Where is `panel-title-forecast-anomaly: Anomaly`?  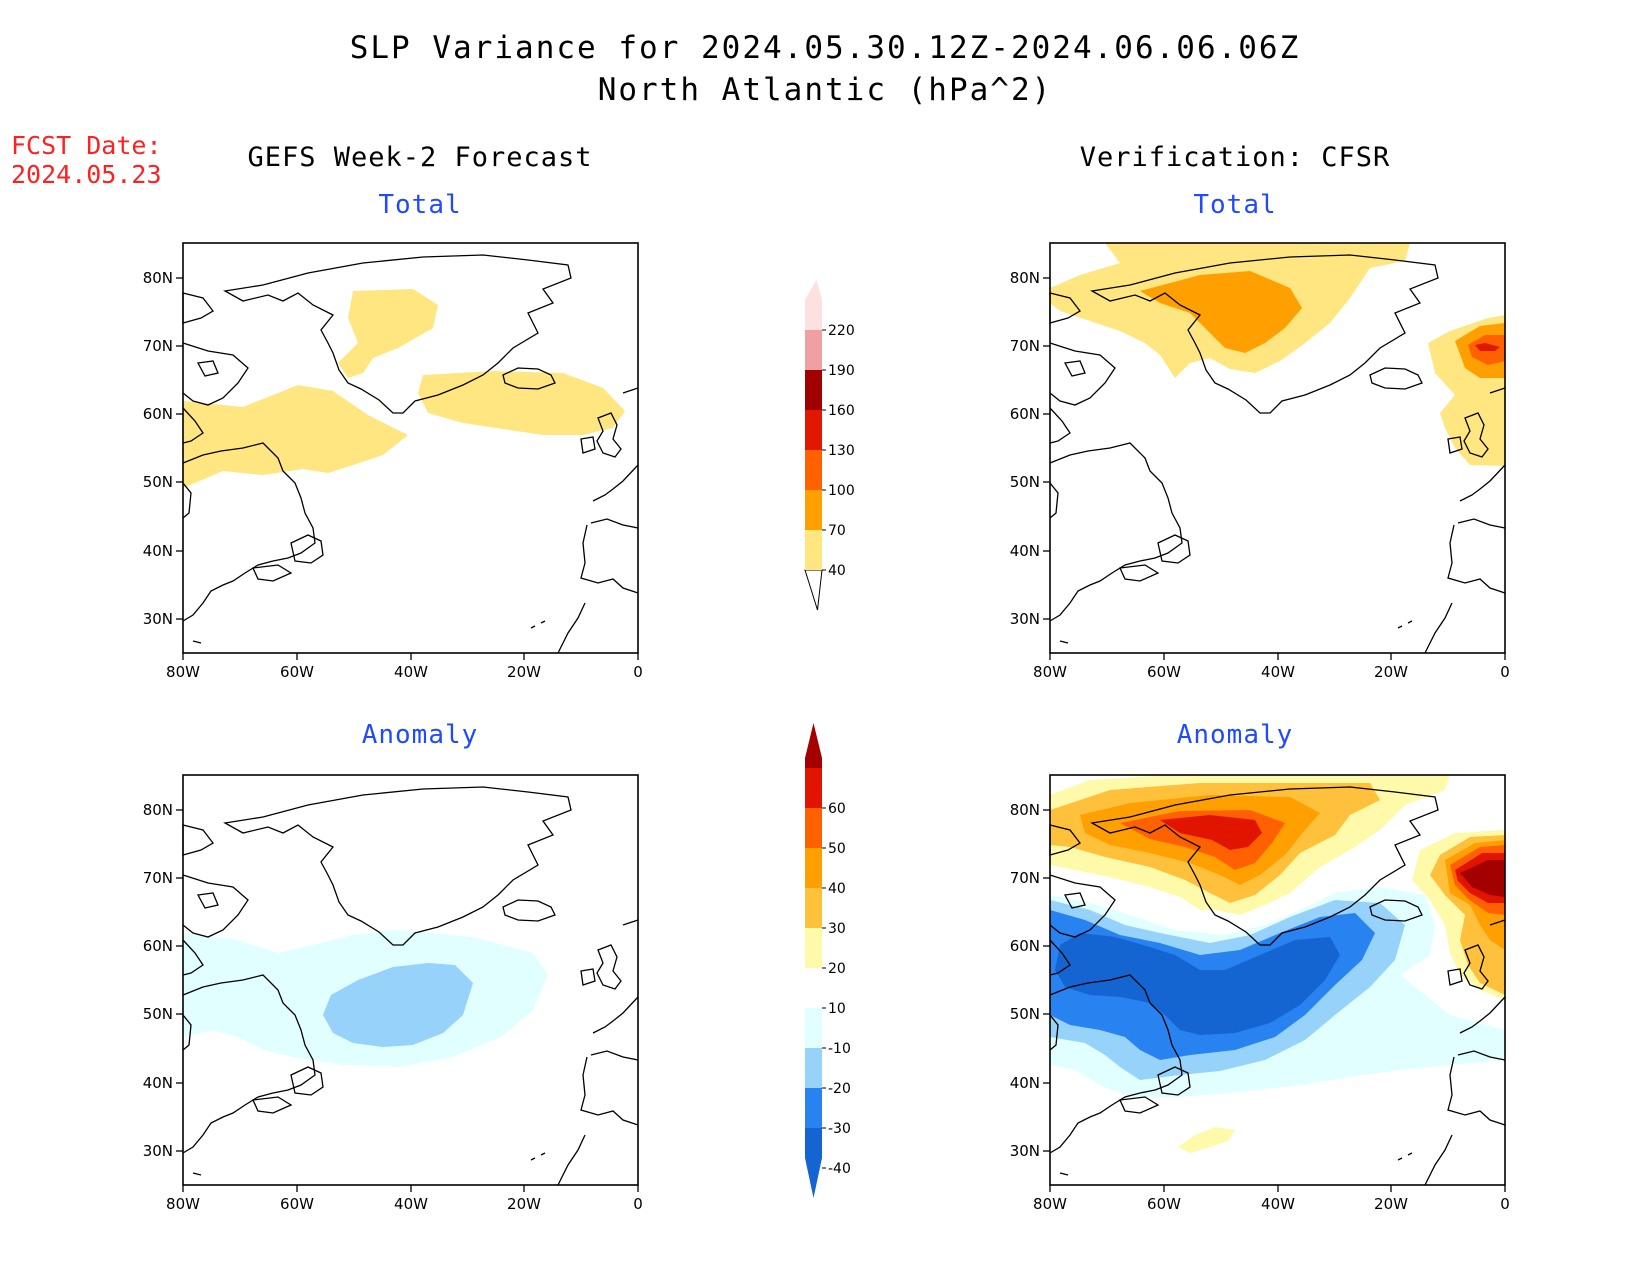 panel-title-forecast-anomaly: Anomaly is located at coordinates (420, 735).